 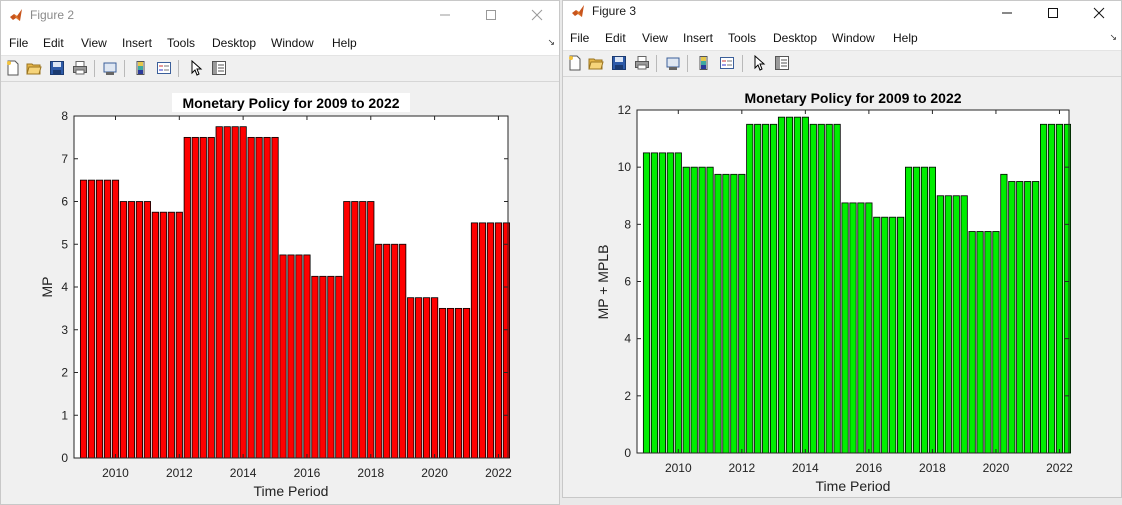 What do you see at coordinates (627, 224) in the screenshot?
I see `y-tick-label: 8` at bounding box center [627, 224].